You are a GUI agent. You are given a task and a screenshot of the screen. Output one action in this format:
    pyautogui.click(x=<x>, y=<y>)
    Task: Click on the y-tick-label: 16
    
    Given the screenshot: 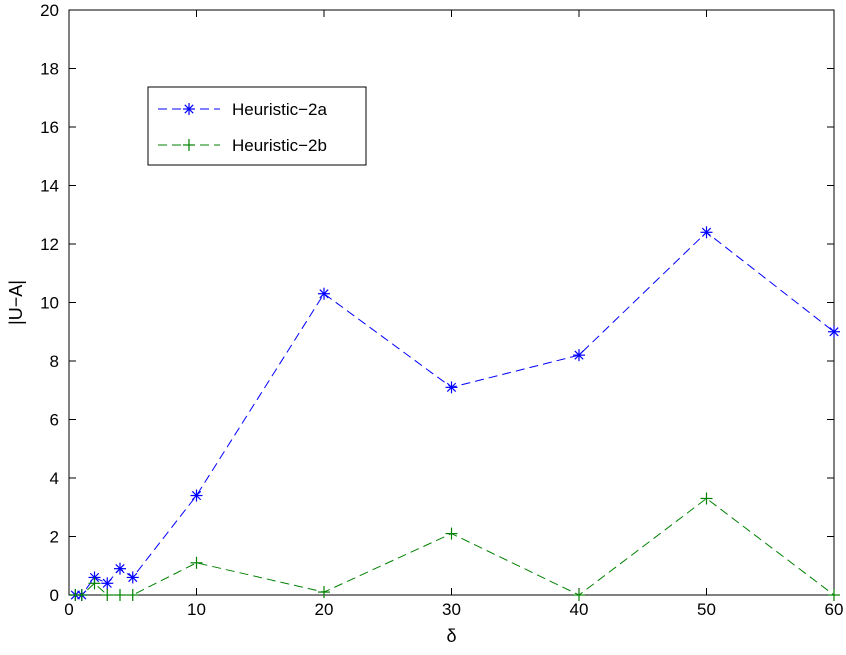 What is the action you would take?
    pyautogui.click(x=49, y=127)
    